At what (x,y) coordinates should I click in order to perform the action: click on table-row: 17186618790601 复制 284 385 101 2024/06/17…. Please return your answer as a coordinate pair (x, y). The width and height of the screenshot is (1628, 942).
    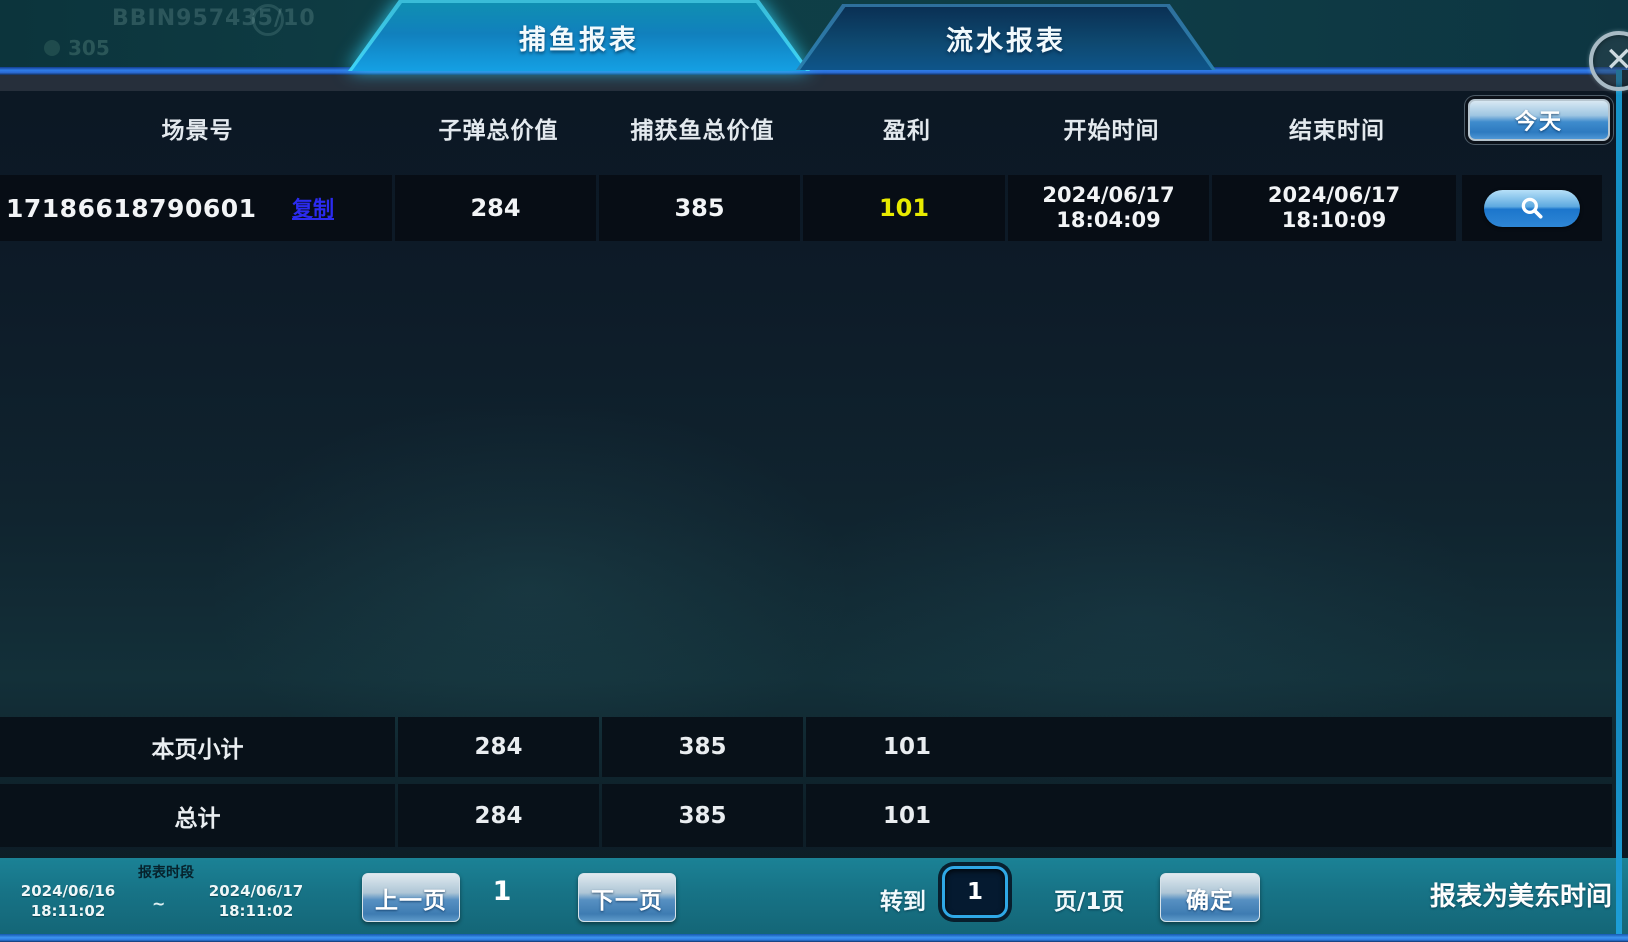
    Looking at the image, I should click on (806, 208).